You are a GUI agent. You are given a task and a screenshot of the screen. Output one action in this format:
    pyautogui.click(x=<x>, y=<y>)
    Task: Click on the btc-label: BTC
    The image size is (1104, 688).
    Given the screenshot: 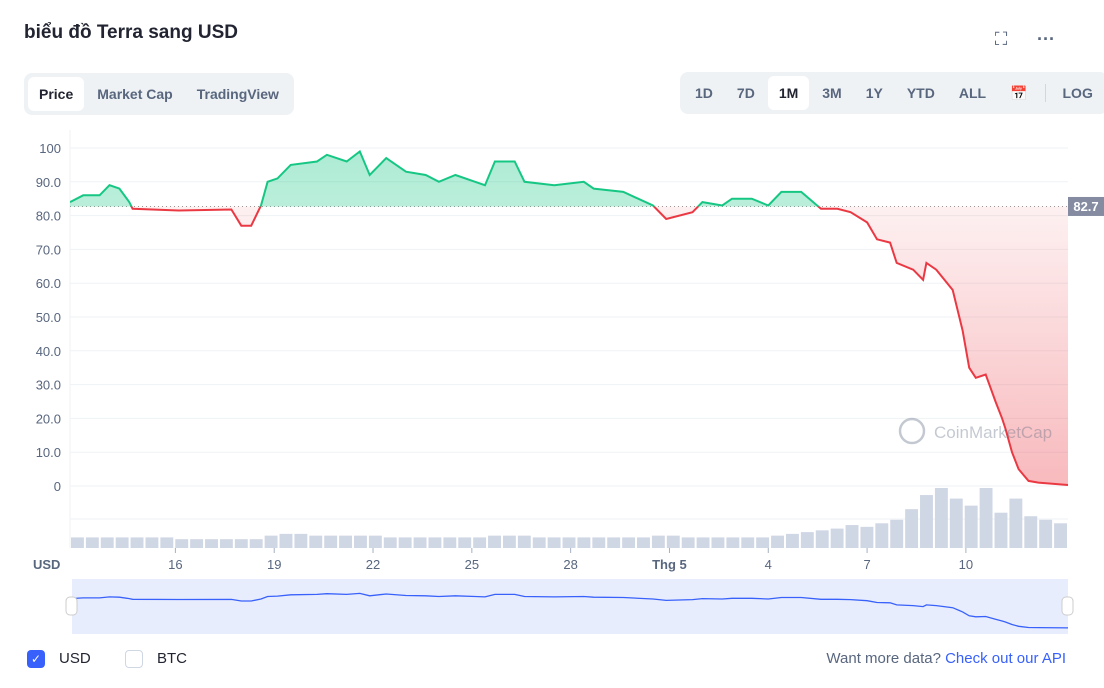 What is the action you would take?
    pyautogui.click(x=172, y=658)
    